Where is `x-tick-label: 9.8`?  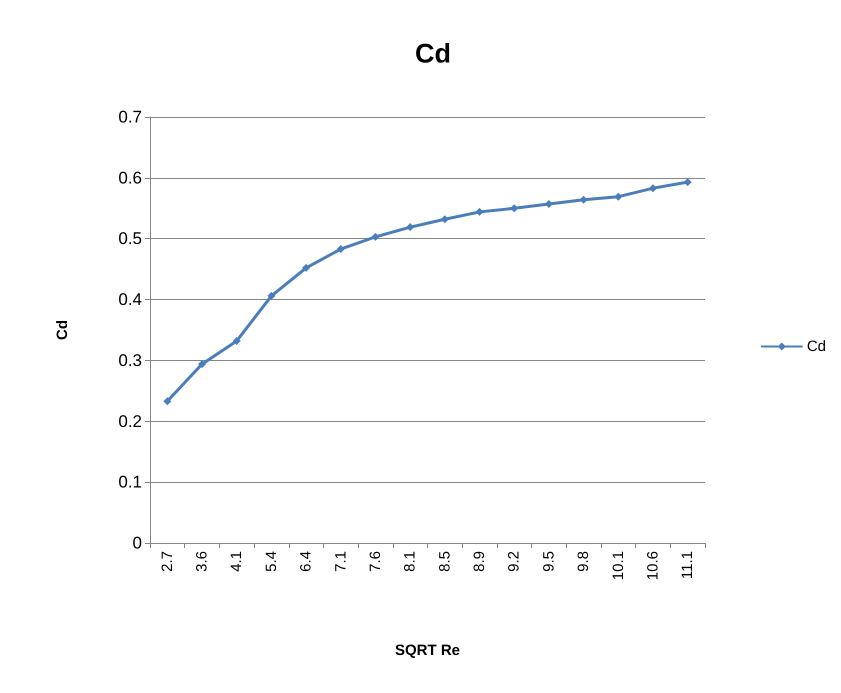
x-tick-label: 9.8 is located at coordinates (583, 561).